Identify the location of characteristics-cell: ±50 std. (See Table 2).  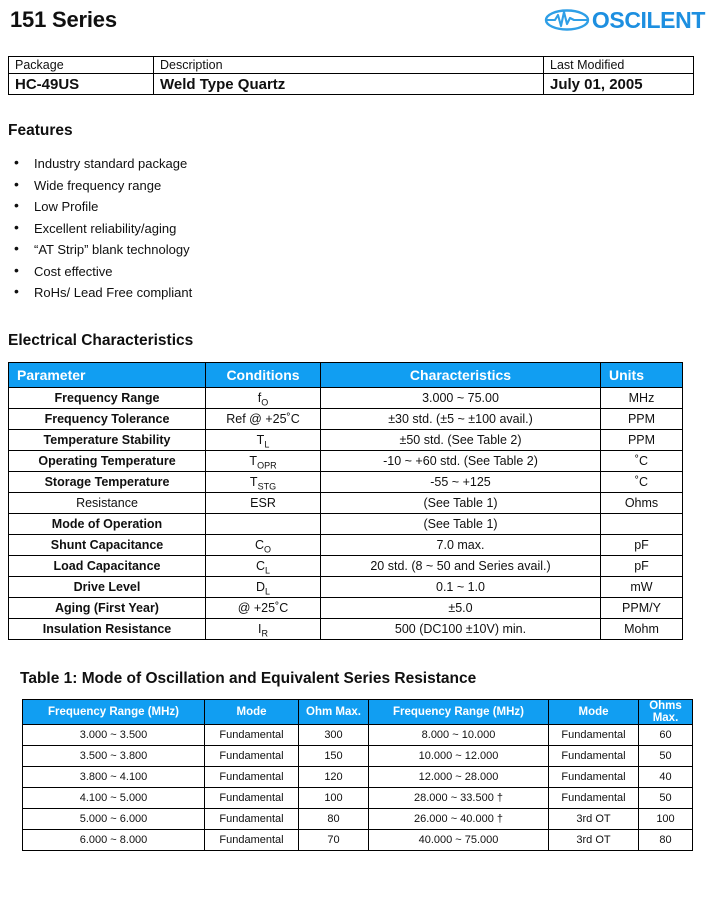
(460, 439).